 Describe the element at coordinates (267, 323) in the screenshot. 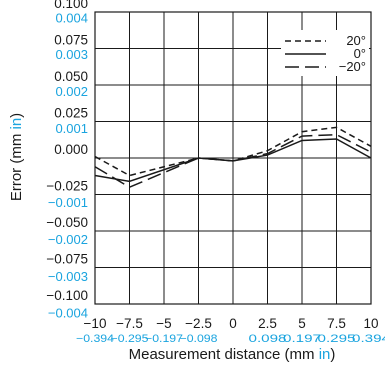

I see `x-tick-label-mm: 2.5` at that location.